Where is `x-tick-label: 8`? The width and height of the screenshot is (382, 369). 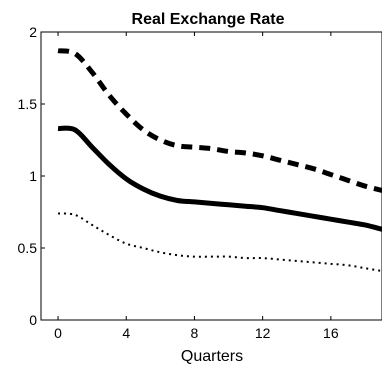
x-tick-label: 8 is located at coordinates (195, 333).